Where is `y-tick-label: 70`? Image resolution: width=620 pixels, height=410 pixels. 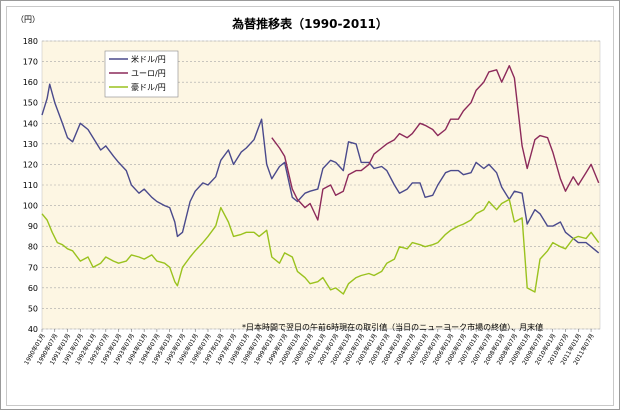
y-tick-label: 70 is located at coordinates (33, 267).